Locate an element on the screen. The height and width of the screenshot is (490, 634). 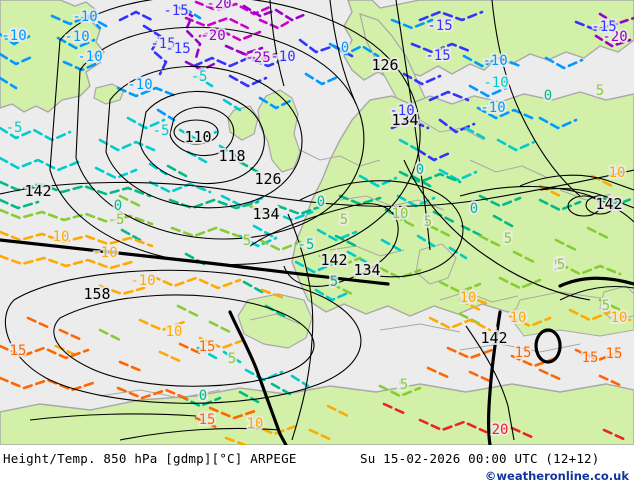
landmass-scandinavia is located at coordinates (488, 40).